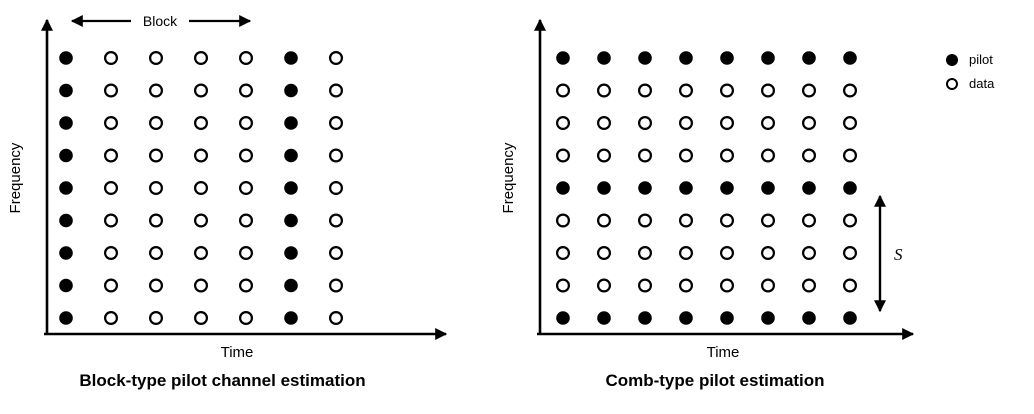 The image size is (1034, 414). I want to click on caption-comb-type: Comb-type pilot estimation, so click(715, 380).